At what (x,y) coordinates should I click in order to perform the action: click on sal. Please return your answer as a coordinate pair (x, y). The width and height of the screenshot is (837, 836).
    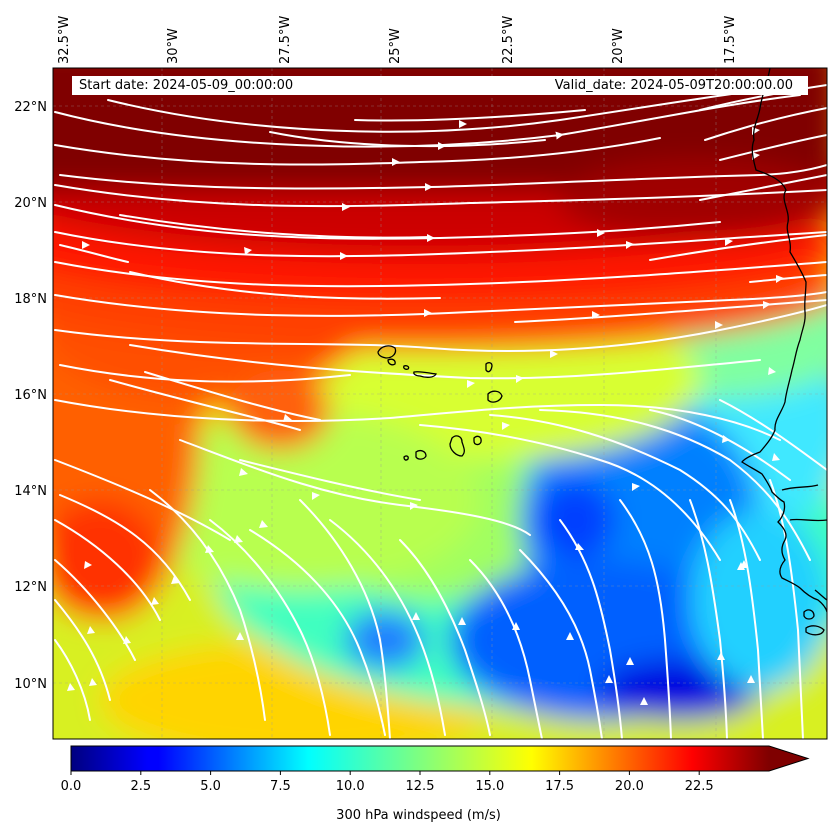
    Looking at the image, I should click on (489, 367).